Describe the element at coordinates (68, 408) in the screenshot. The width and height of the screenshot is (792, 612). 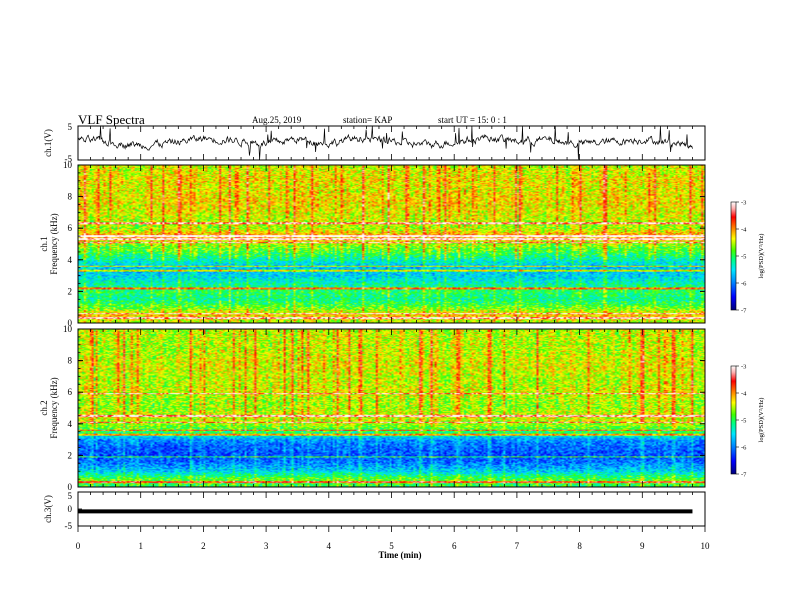
I see `ch2-freq-tick-labels: 0 2 4 6 8 10` at that location.